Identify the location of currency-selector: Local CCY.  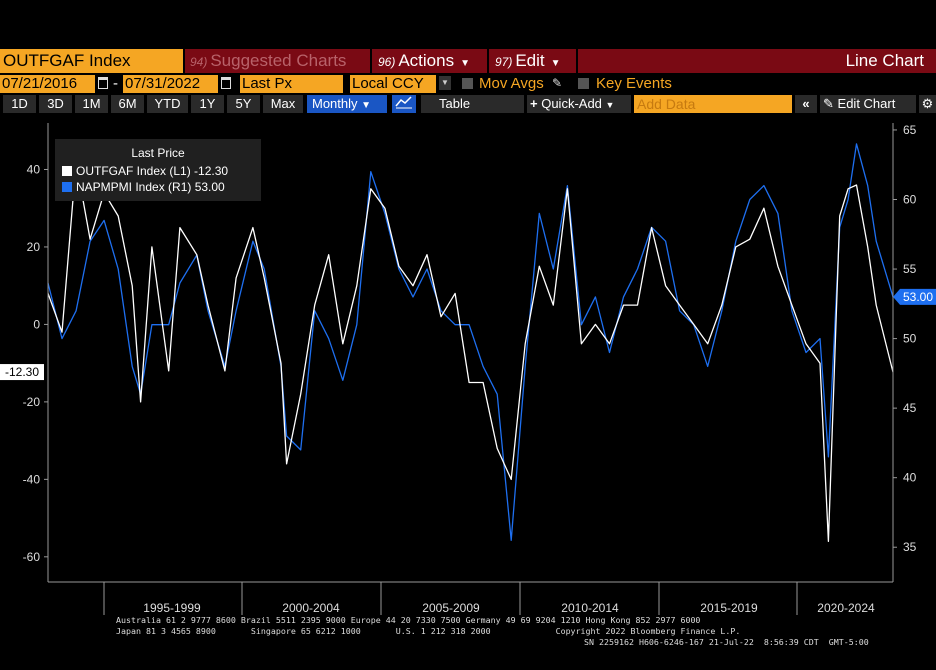
(393, 84).